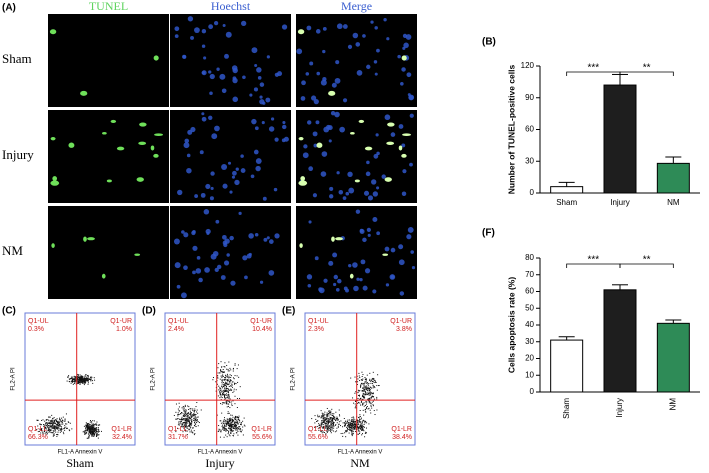 This screenshot has width=709, height=473. What do you see at coordinates (529, 274) in the screenshot?
I see `y-tick-label: 70` at bounding box center [529, 274].